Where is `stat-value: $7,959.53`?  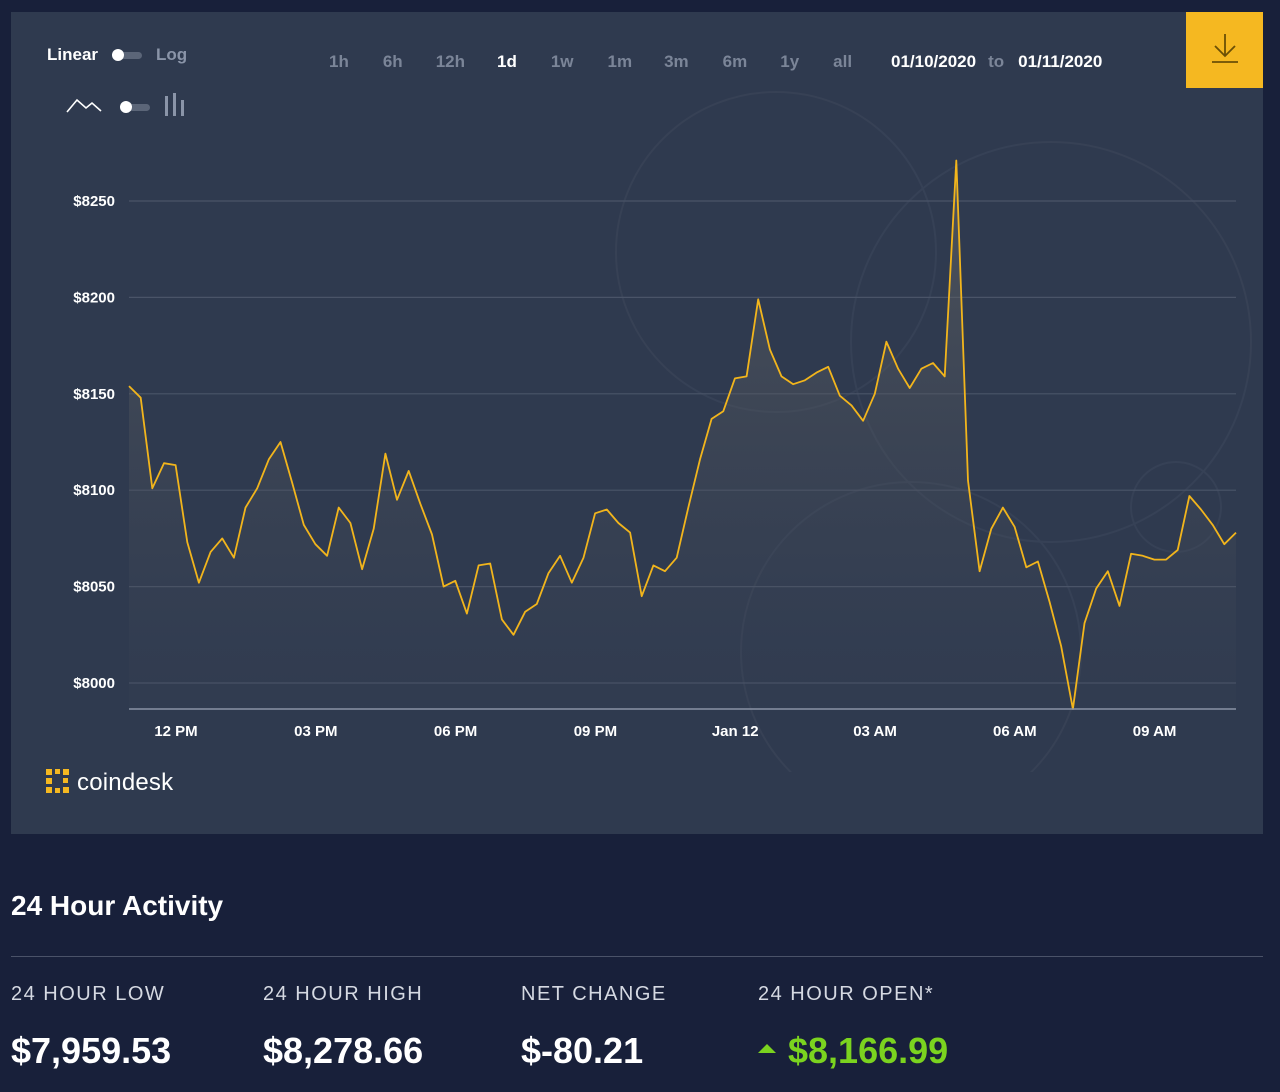
stat-value: $7,959.53 is located at coordinates (91, 1050).